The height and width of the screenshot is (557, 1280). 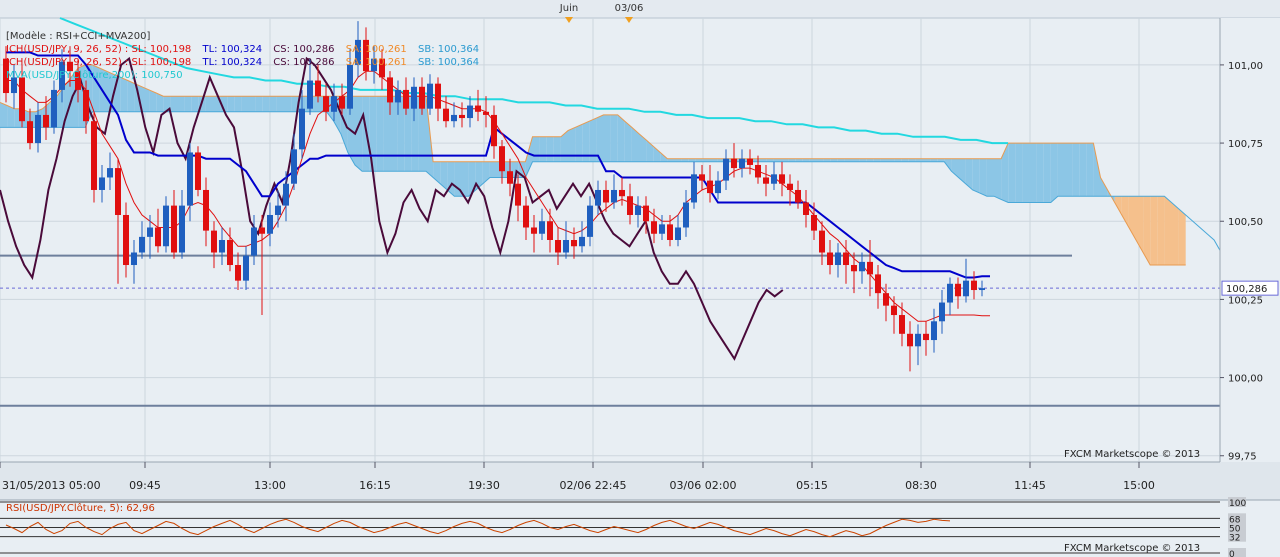 I want to click on time-tick-label: 16:15, so click(x=375, y=485).